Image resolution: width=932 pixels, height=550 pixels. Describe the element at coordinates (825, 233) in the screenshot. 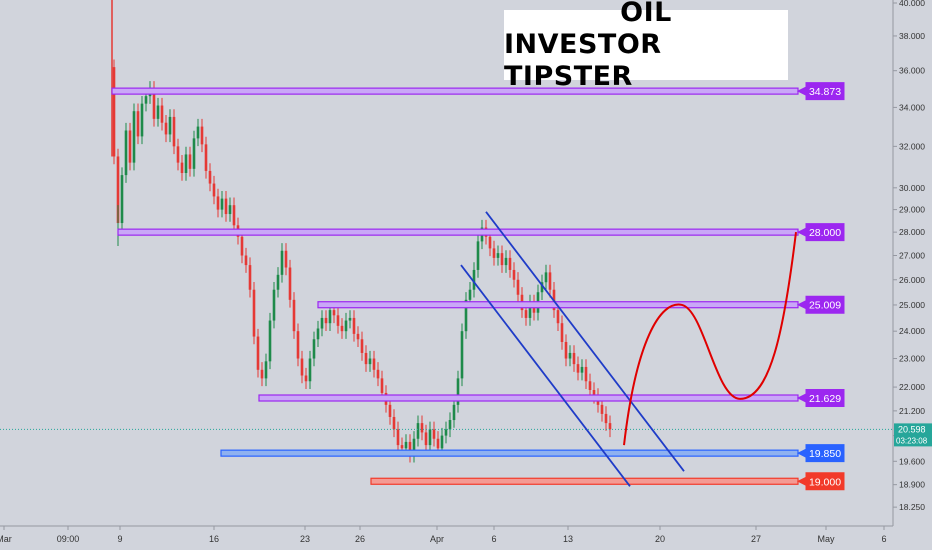

I see `level-label-text: 28.000` at that location.